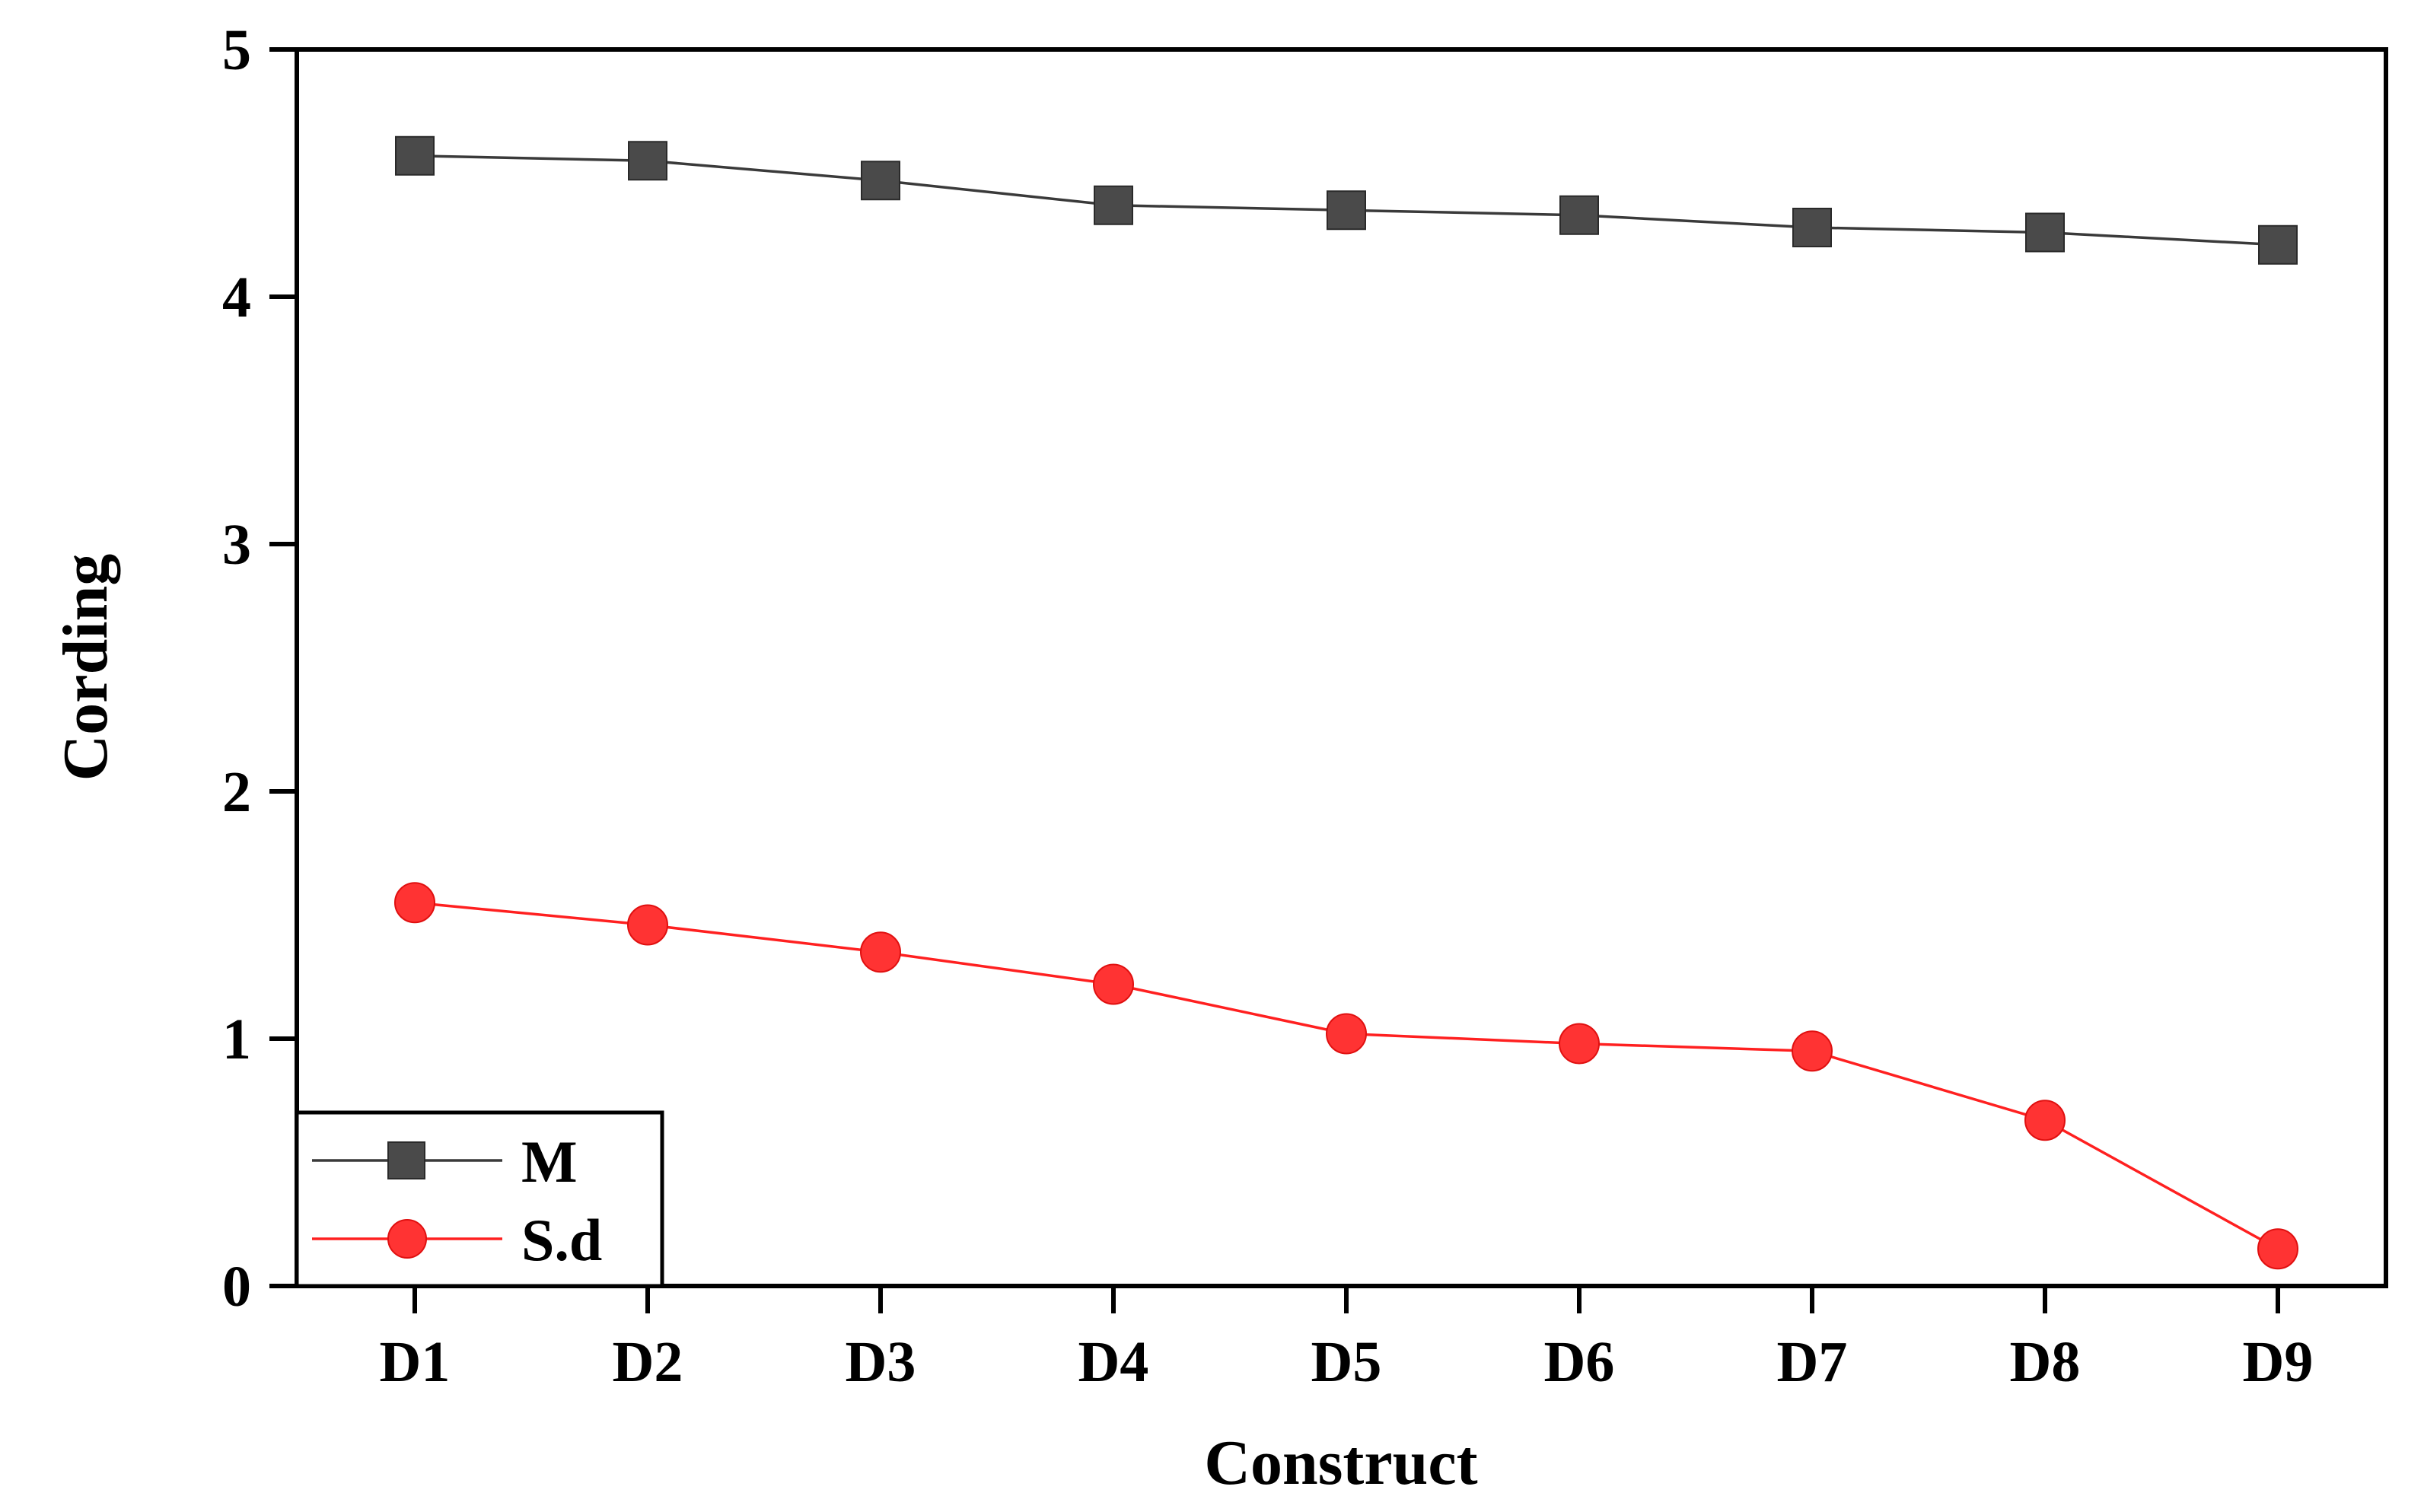  Describe the element at coordinates (445, 1161) in the screenshot. I see `legend-item: M` at that location.